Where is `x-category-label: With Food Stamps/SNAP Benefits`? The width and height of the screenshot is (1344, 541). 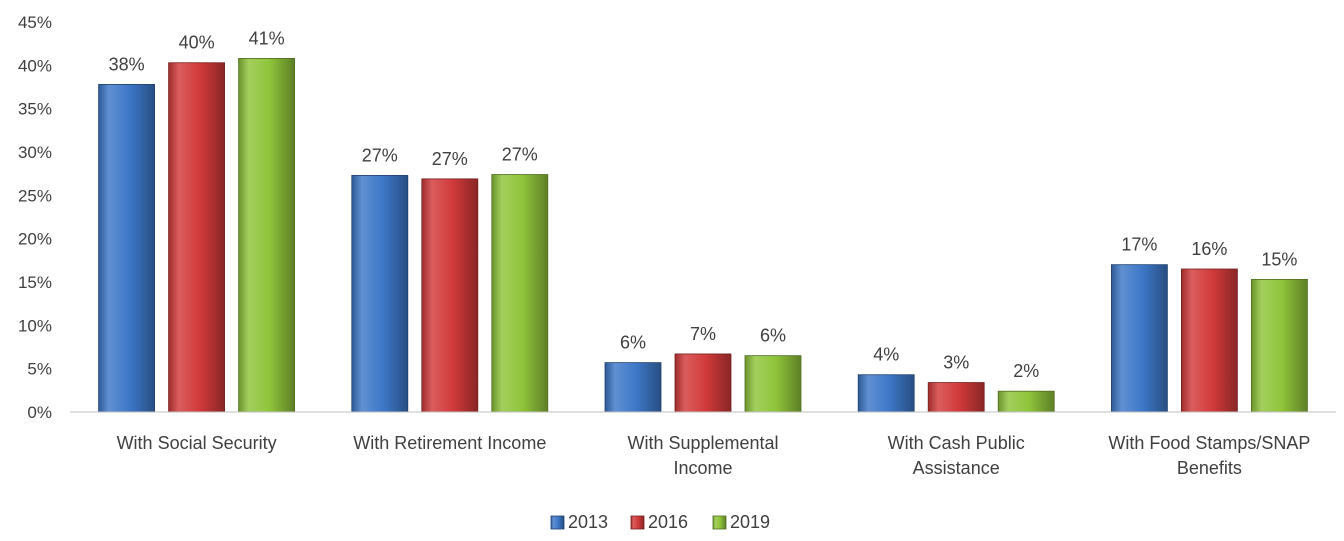 x-category-label: With Food Stamps/SNAP Benefits is located at coordinates (1209, 455).